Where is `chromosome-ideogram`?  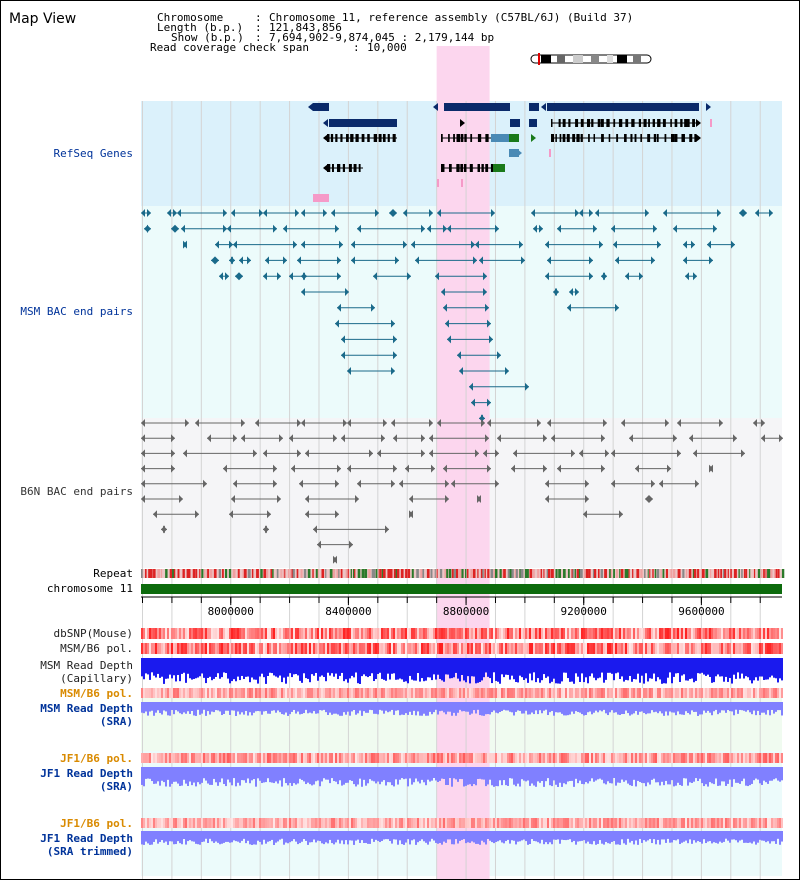 chromosome-ideogram is located at coordinates (592, 59).